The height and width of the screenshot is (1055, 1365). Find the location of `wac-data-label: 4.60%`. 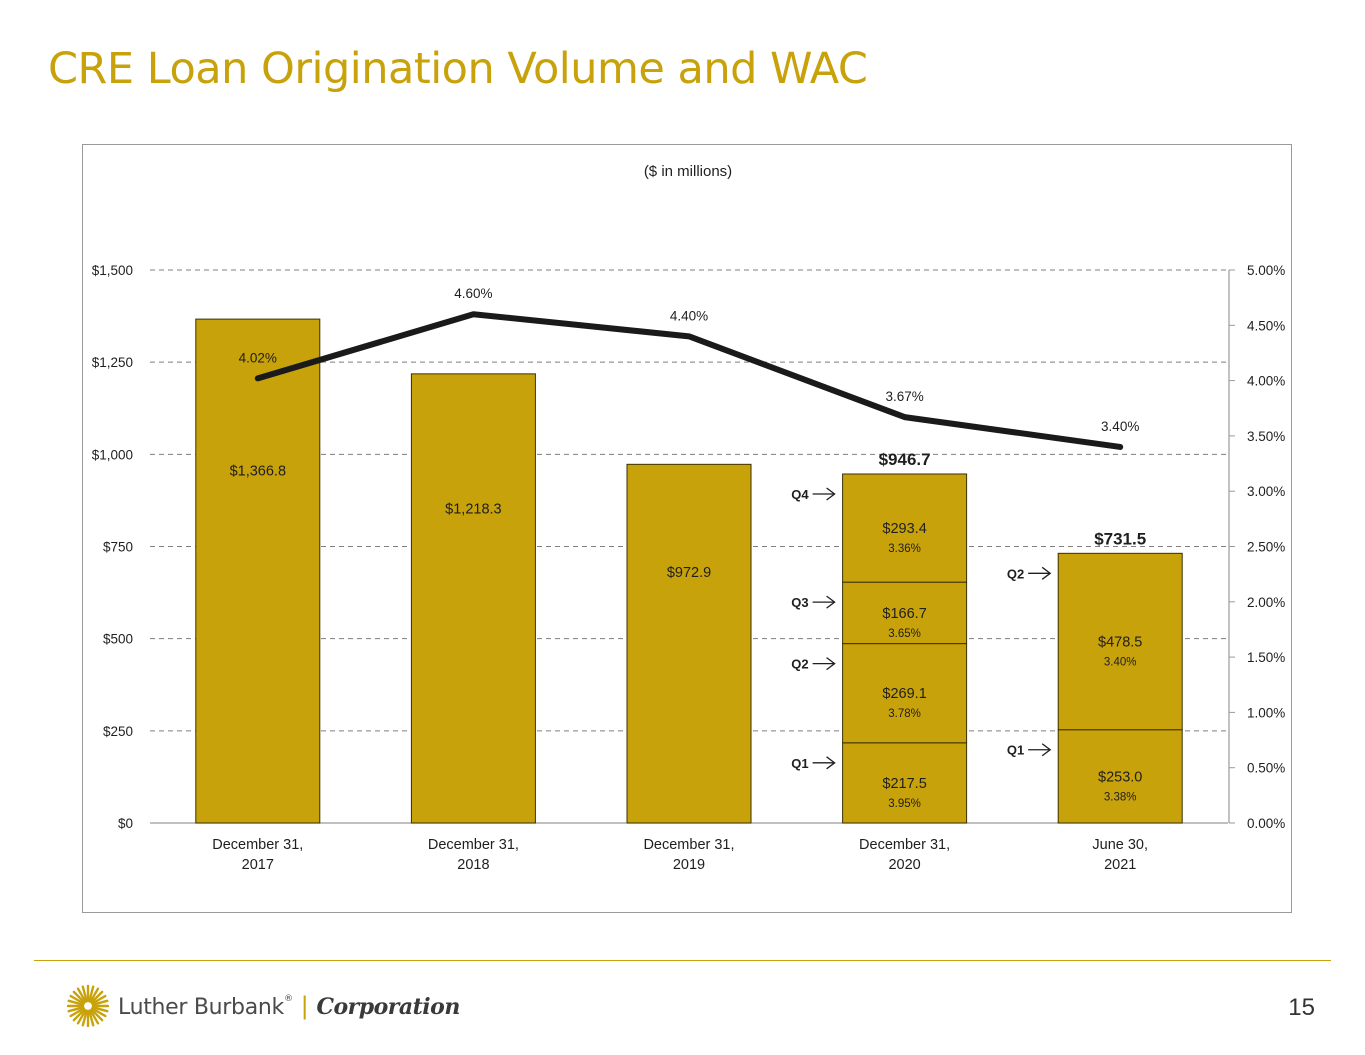

wac-data-label: 4.60% is located at coordinates (473, 293).